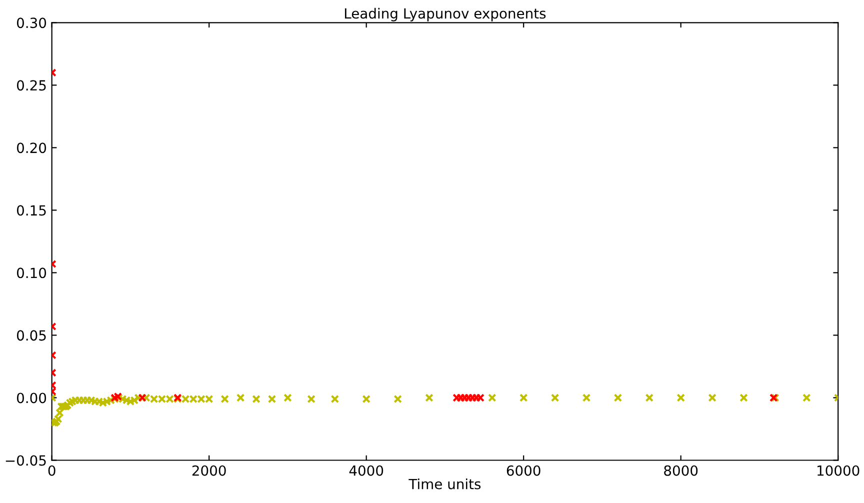  Describe the element at coordinates (31, 273) in the screenshot. I see `y-tick-label: 0.10` at that location.